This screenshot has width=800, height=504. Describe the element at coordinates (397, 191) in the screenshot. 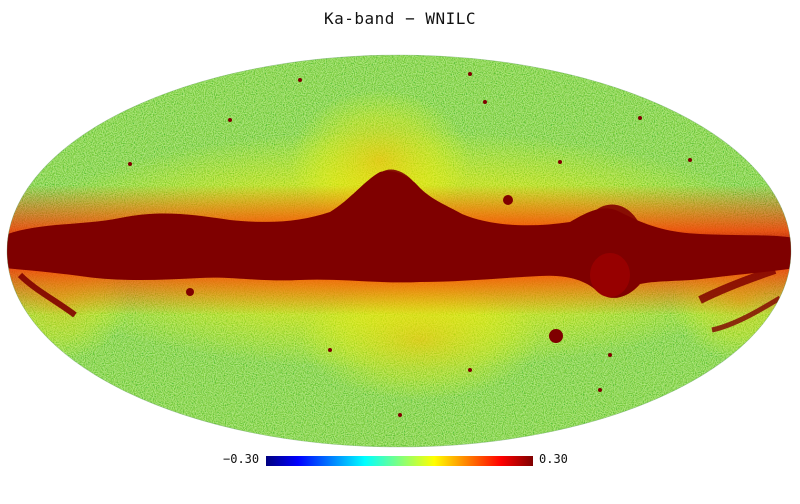

I see `central-loop` at that location.